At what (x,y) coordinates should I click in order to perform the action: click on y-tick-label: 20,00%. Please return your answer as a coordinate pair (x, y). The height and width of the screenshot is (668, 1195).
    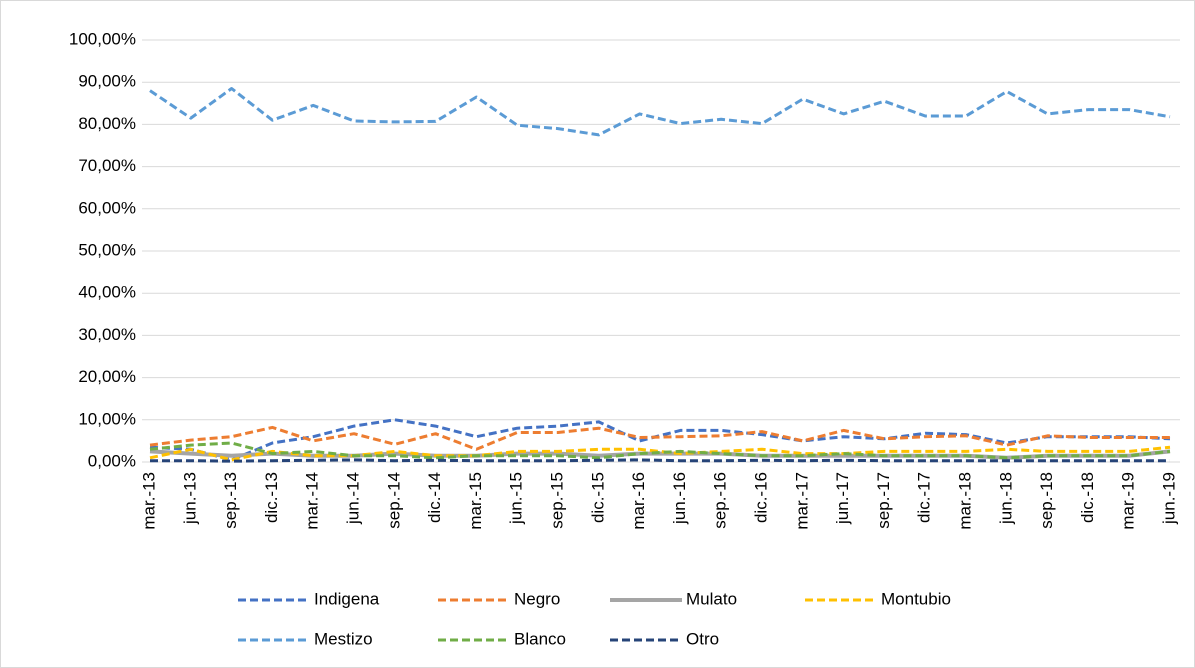
    Looking at the image, I should click on (107, 376).